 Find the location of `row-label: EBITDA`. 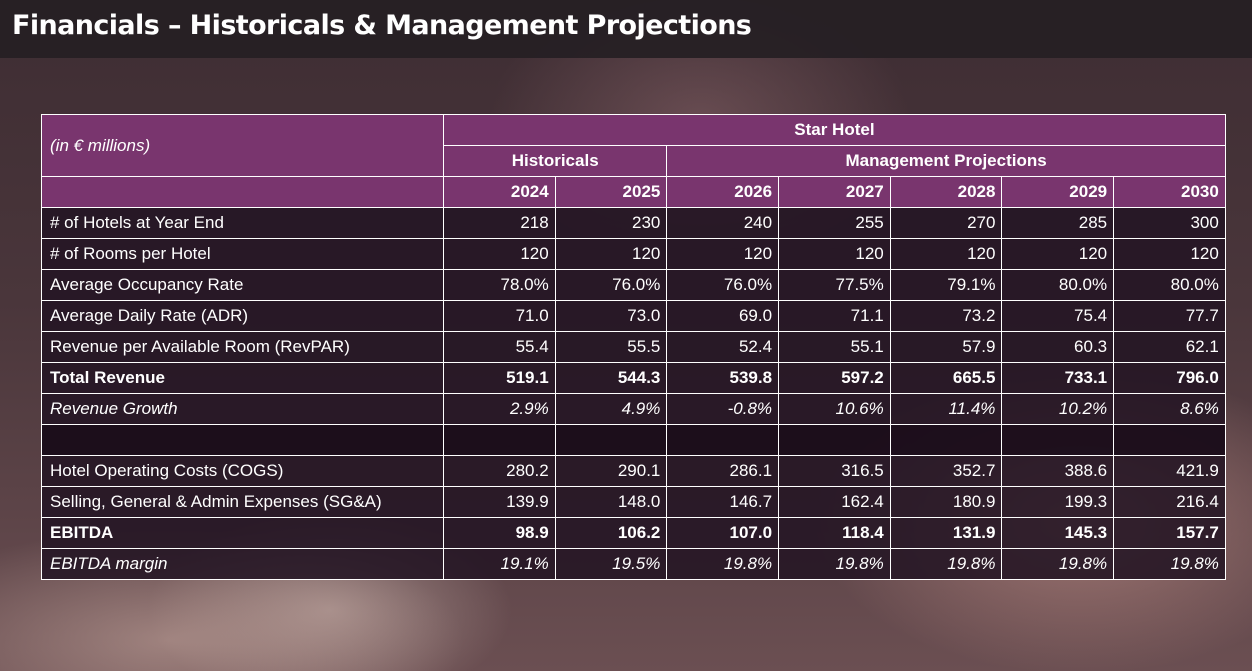

row-label: EBITDA is located at coordinates (242, 533).